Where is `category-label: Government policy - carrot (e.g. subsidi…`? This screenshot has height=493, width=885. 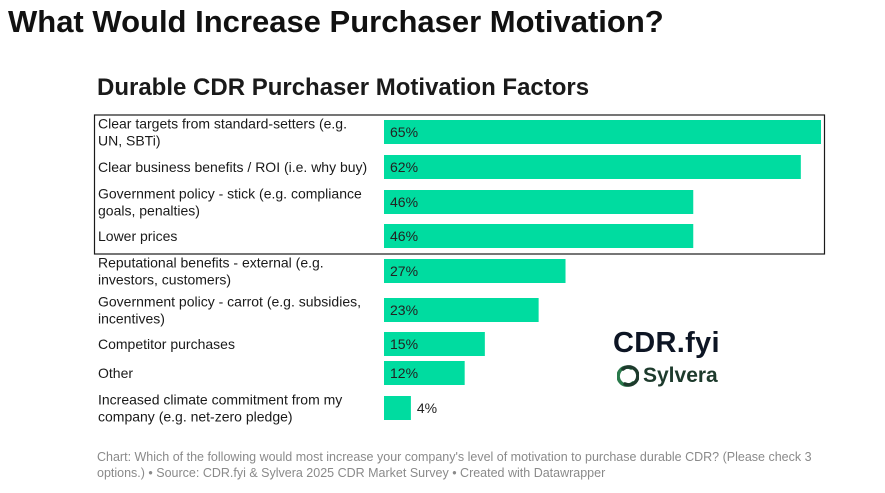 category-label: Government policy - carrot (e.g. subsidi… is located at coordinates (229, 310).